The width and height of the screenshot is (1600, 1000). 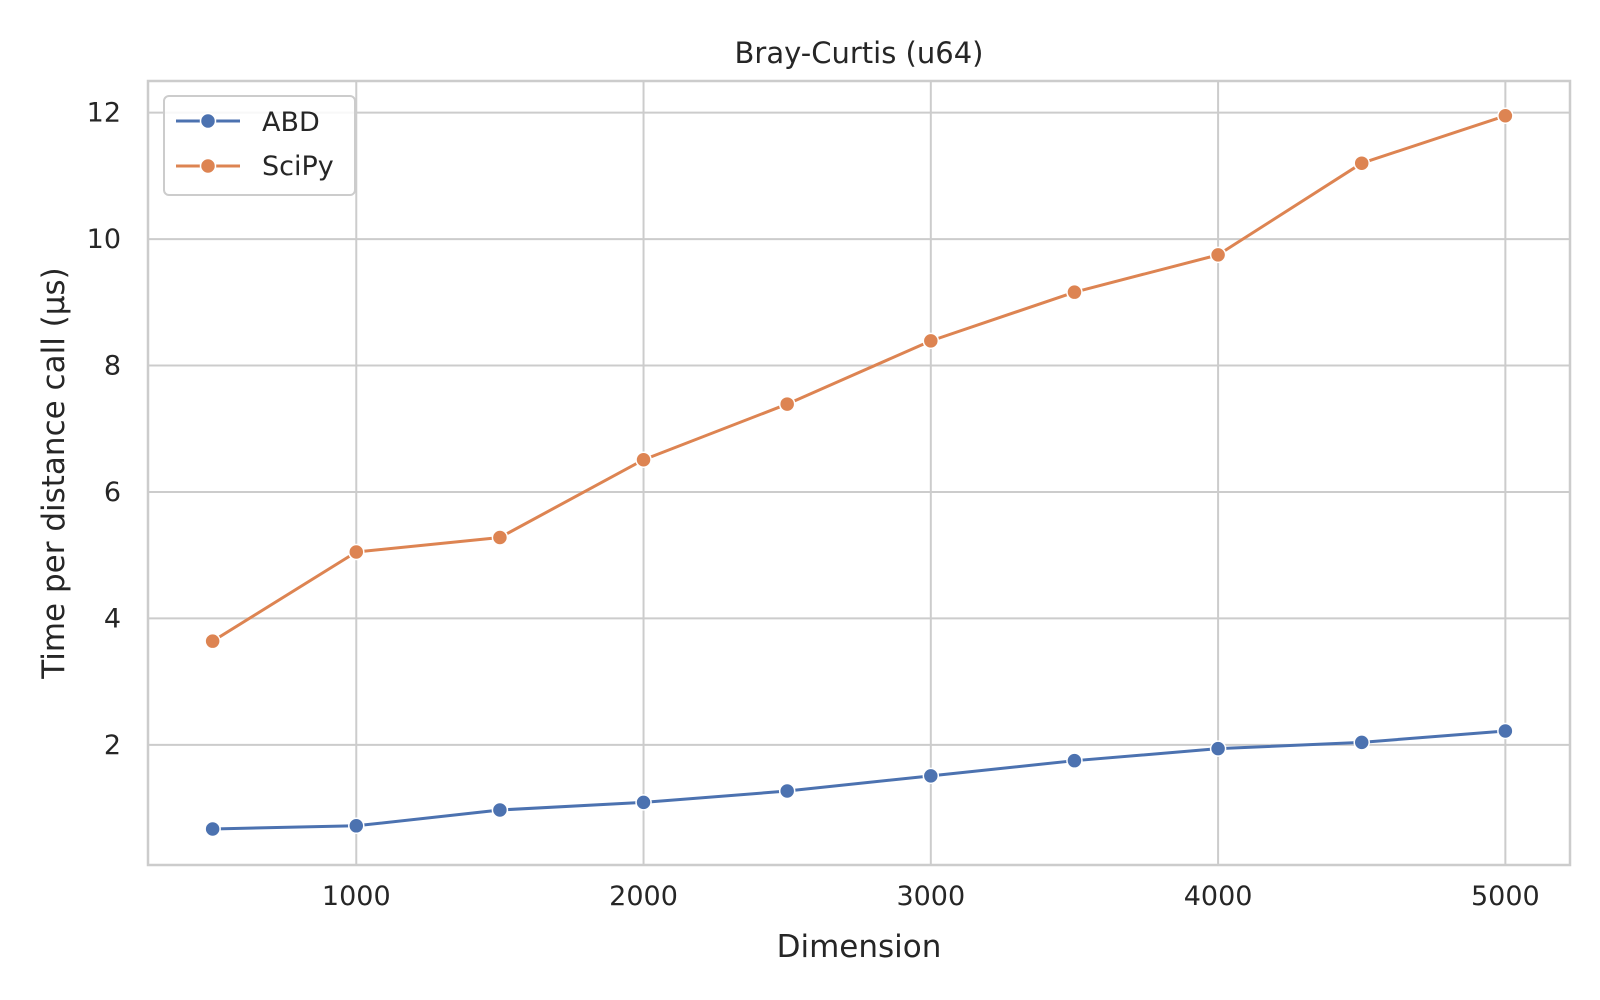 What do you see at coordinates (208, 121) in the screenshot?
I see `legend-marker-abd` at bounding box center [208, 121].